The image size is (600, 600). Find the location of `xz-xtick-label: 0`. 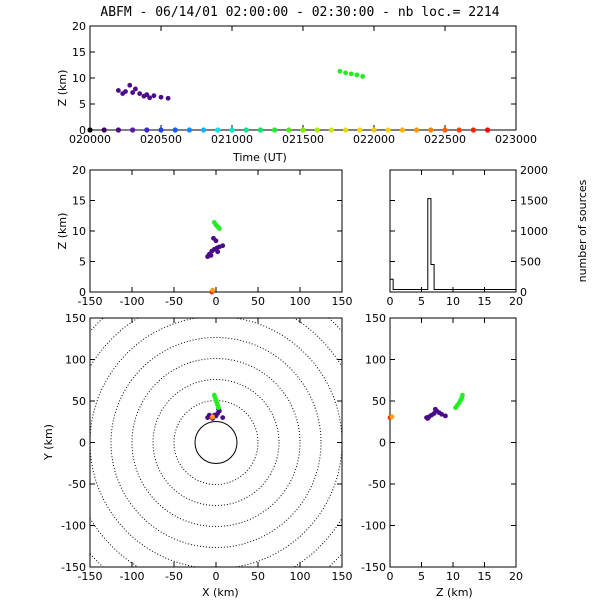

xz-xtick-label: 0 is located at coordinates (216, 301).